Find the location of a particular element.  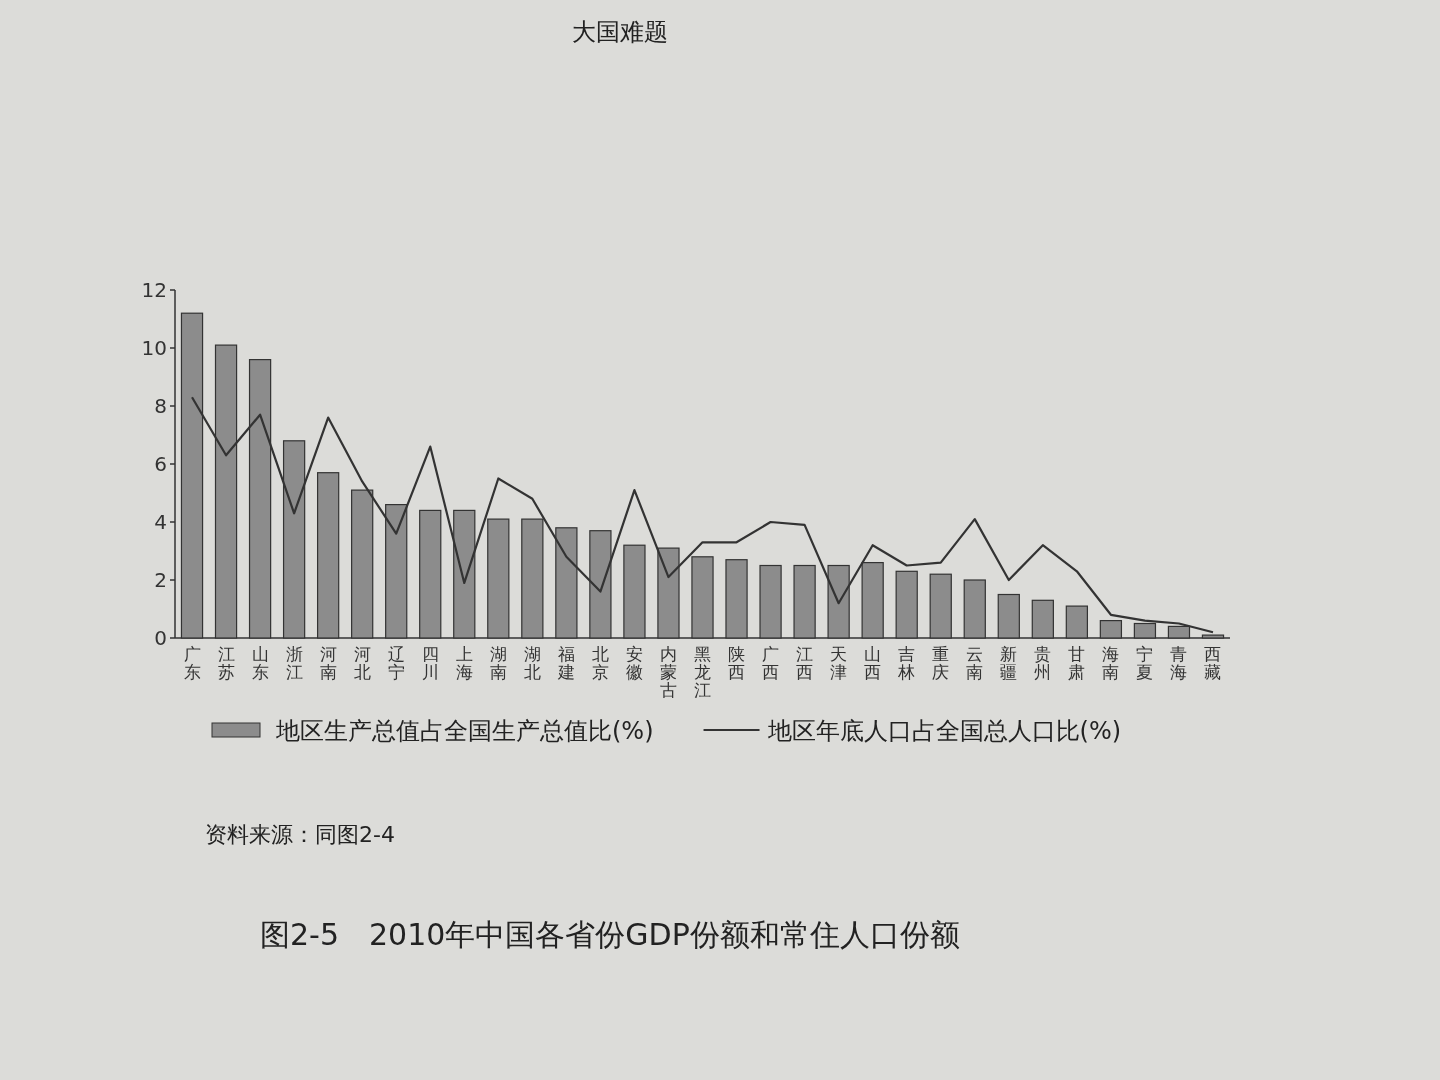

x-tick-label: 吉林 is located at coordinates (906, 663).